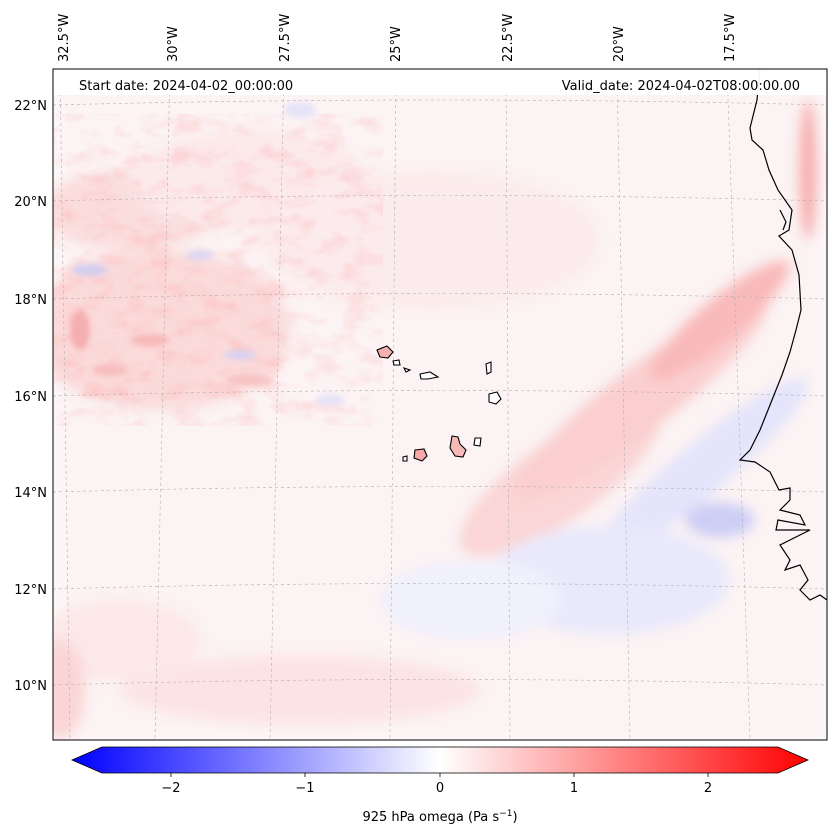 The width and height of the screenshot is (837, 839). I want to click on lat-label: 16°N, so click(30, 397).